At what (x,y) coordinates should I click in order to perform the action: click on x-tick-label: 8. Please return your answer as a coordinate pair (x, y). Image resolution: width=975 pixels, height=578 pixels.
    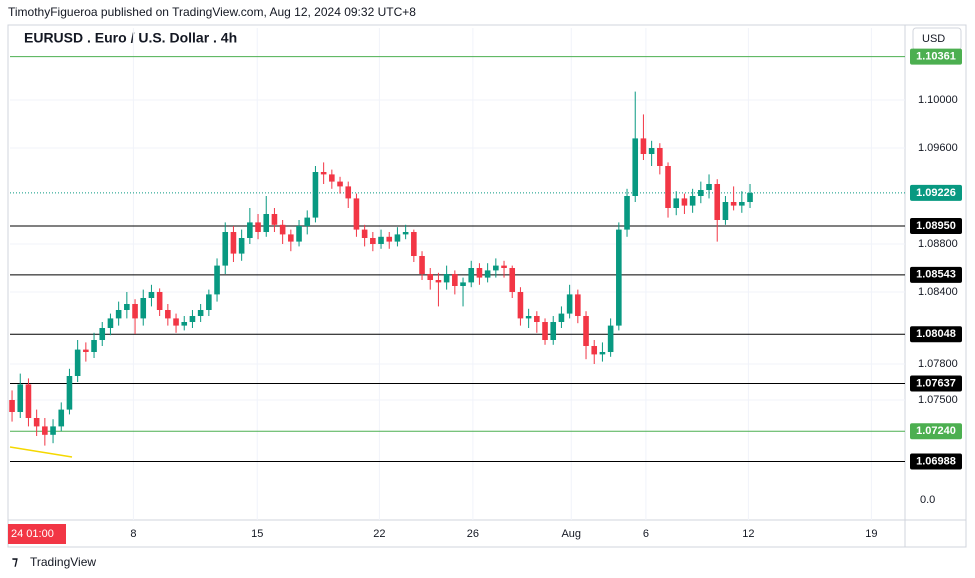
    Looking at the image, I should click on (133, 534).